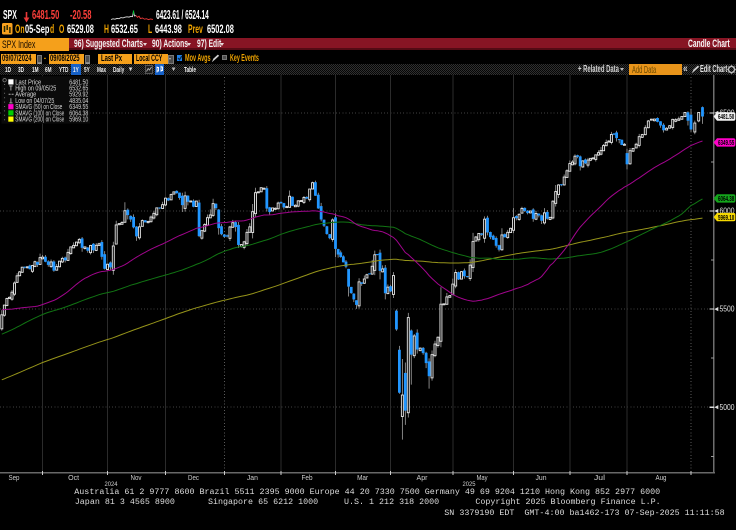 The height and width of the screenshot is (530, 736). Describe the element at coordinates (14, 477) in the screenshot. I see `svg-text: Sep` at that location.